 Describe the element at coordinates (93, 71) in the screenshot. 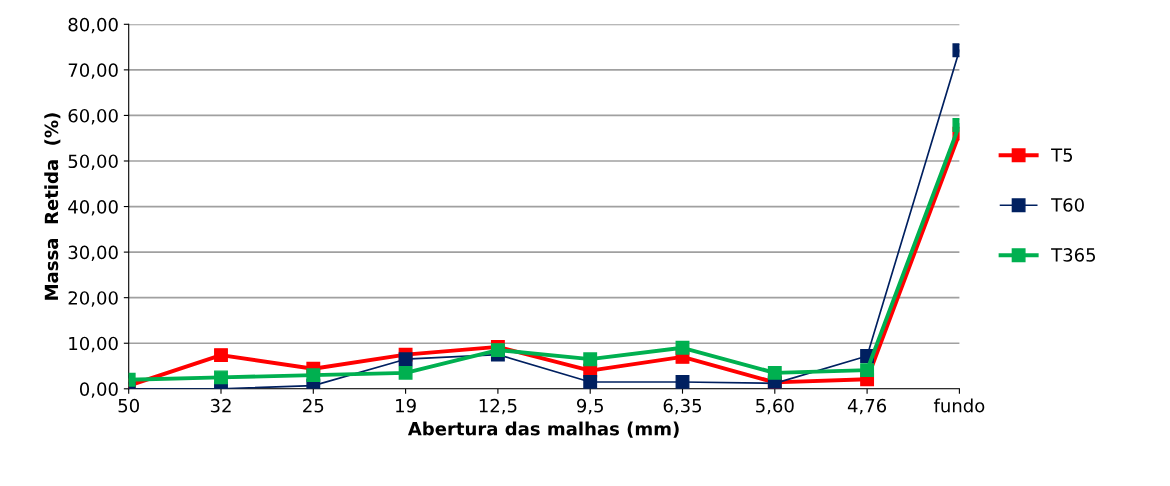

I see `y-tick-label: 70,00` at that location.